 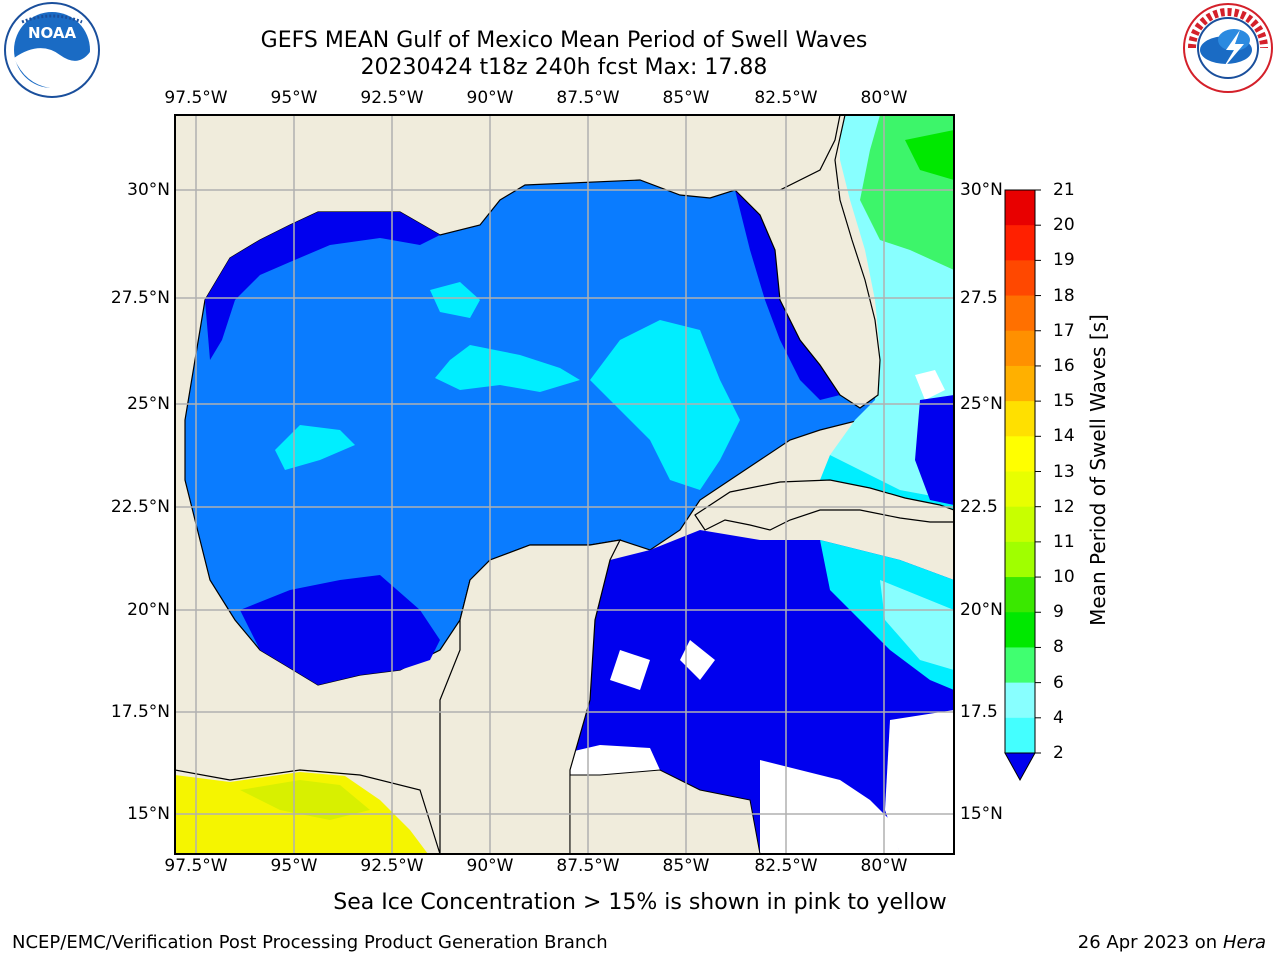 I want to click on colorbar-tick-label: 13, so click(x=1064, y=471).